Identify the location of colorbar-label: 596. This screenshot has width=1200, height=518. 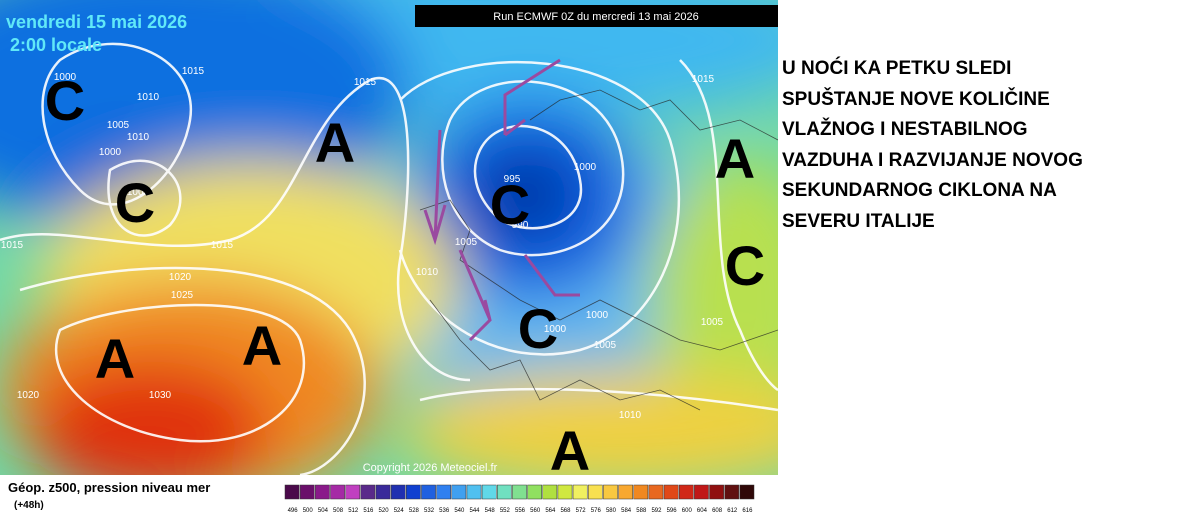
(672, 511).